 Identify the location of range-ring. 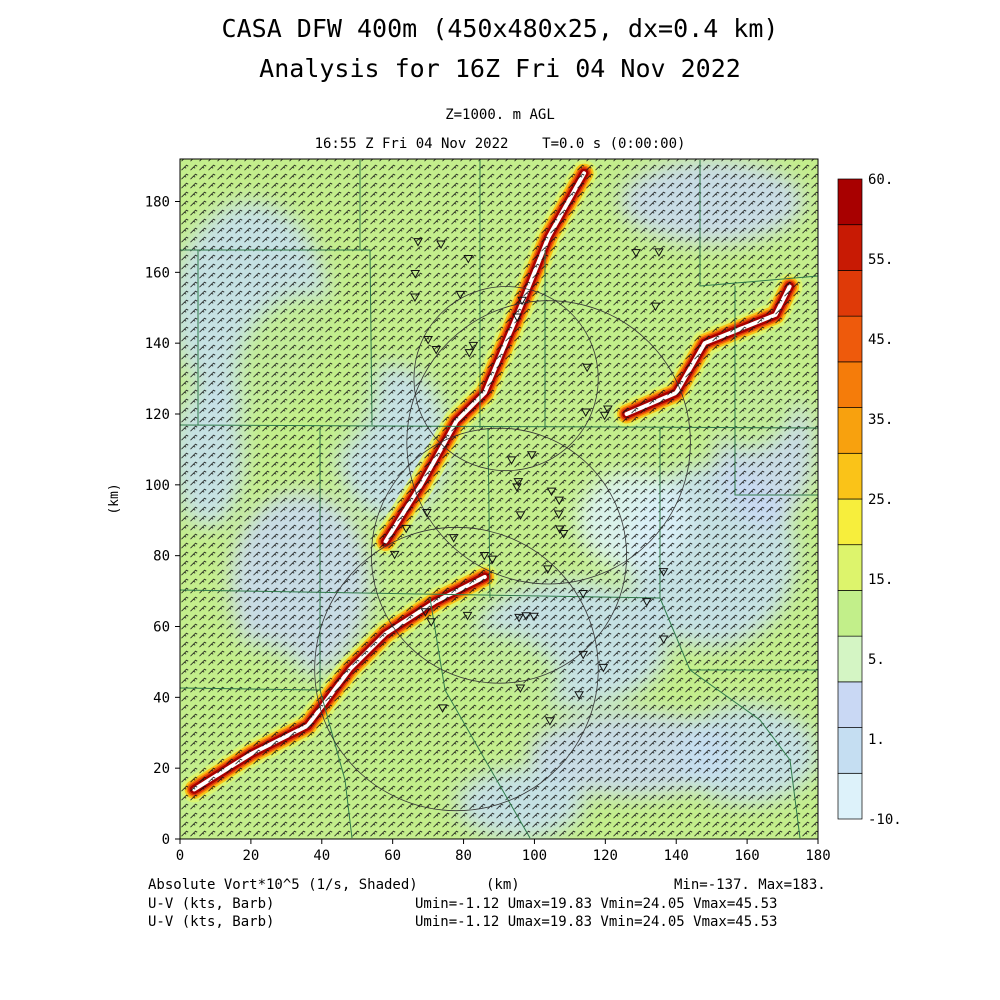
(456, 669).